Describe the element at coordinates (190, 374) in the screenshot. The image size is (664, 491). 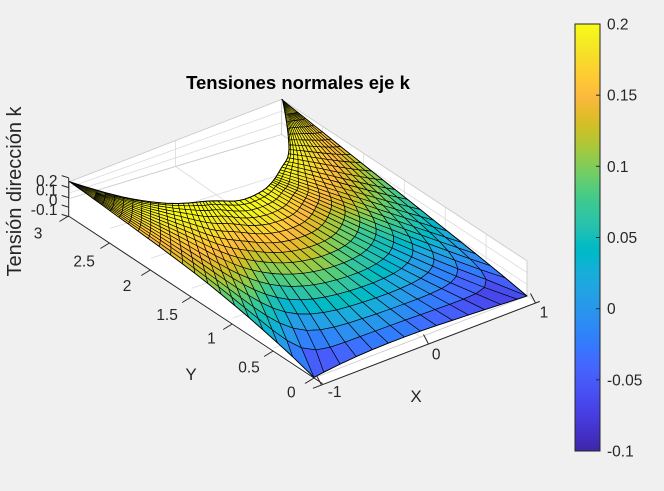
I see `svg-text: Y` at that location.